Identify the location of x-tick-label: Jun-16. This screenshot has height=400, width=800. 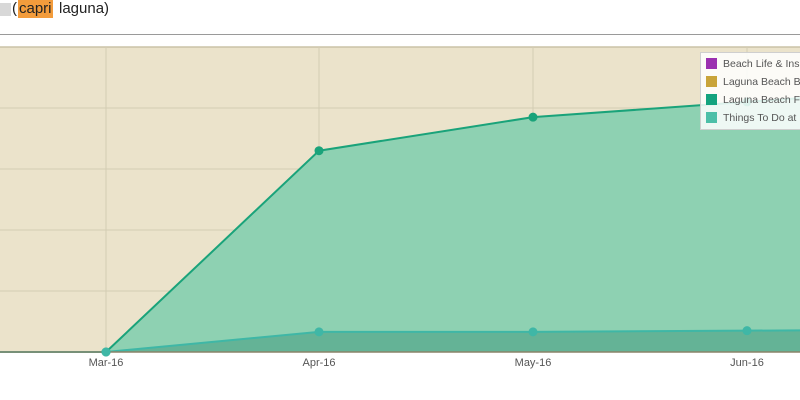
(747, 363).